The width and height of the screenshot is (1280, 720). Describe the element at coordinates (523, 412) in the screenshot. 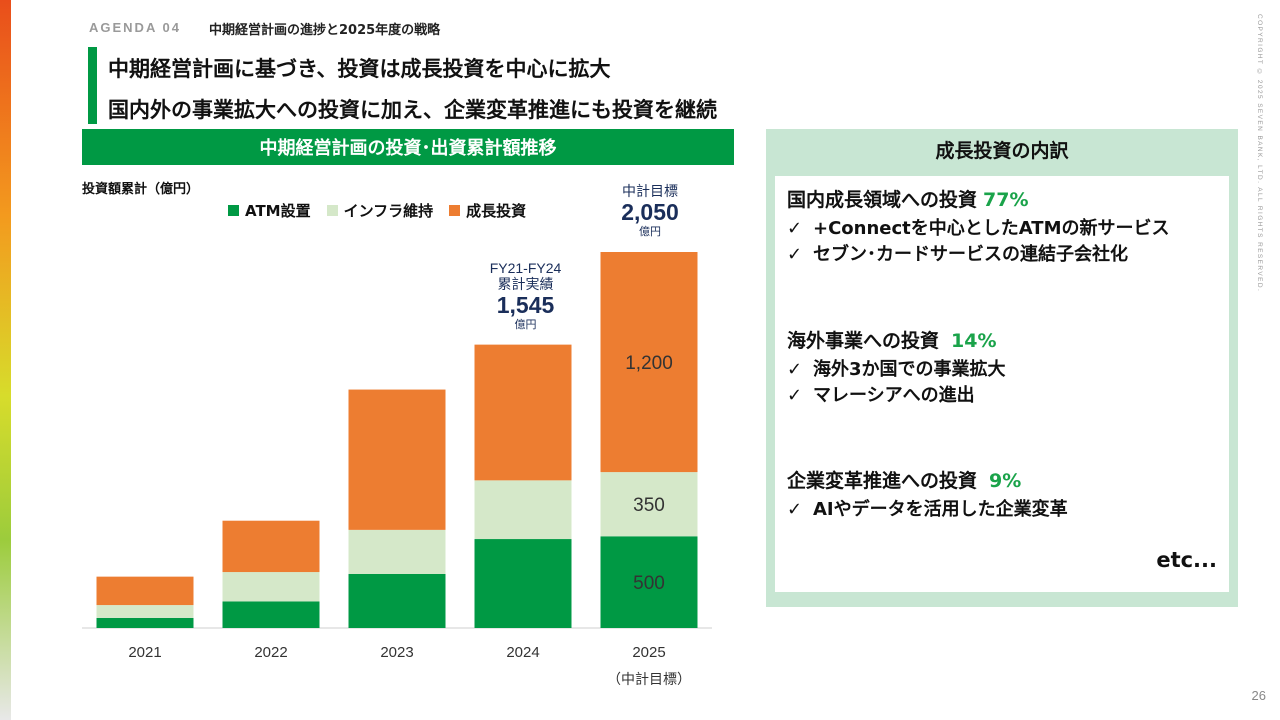

I see `bar-2024-growth` at that location.